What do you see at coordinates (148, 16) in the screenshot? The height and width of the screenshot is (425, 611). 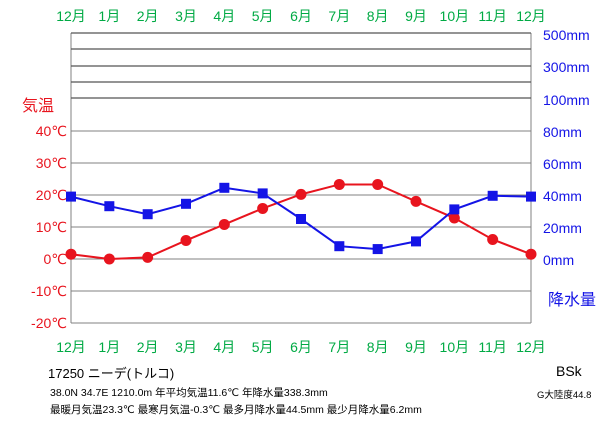 I see `month-label-top: 2月` at bounding box center [148, 16].